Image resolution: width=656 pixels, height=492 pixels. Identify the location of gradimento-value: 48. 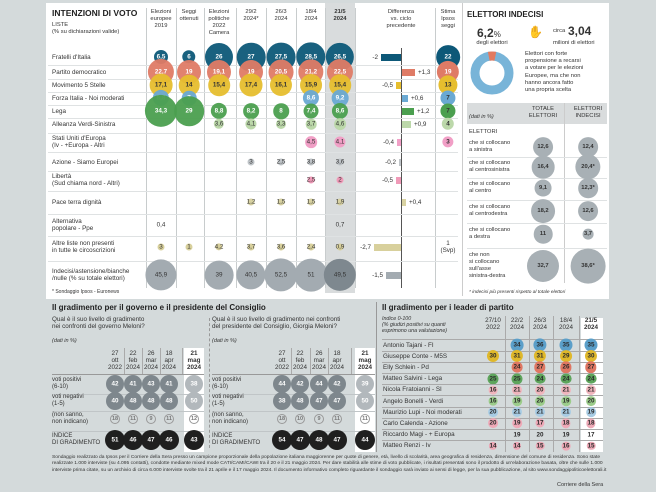
(300, 401).